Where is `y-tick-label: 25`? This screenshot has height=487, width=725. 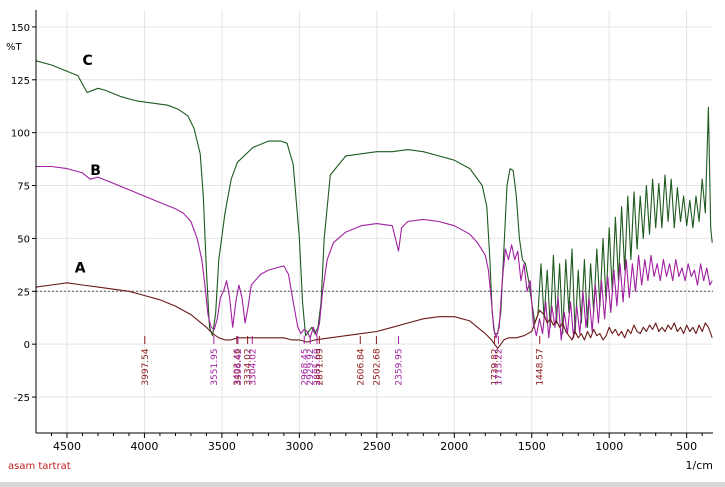
y-tick-label: 25 is located at coordinates (23, 292).